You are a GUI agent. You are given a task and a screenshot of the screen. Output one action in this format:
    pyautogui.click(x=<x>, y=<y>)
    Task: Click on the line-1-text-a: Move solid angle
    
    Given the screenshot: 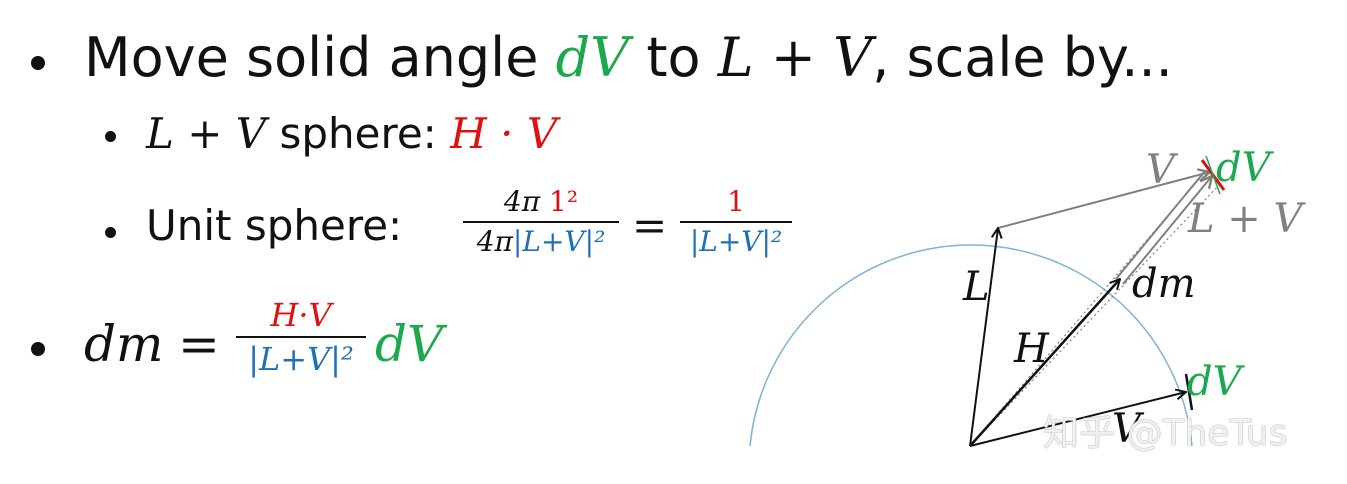 What is the action you would take?
    pyautogui.click(x=320, y=57)
    